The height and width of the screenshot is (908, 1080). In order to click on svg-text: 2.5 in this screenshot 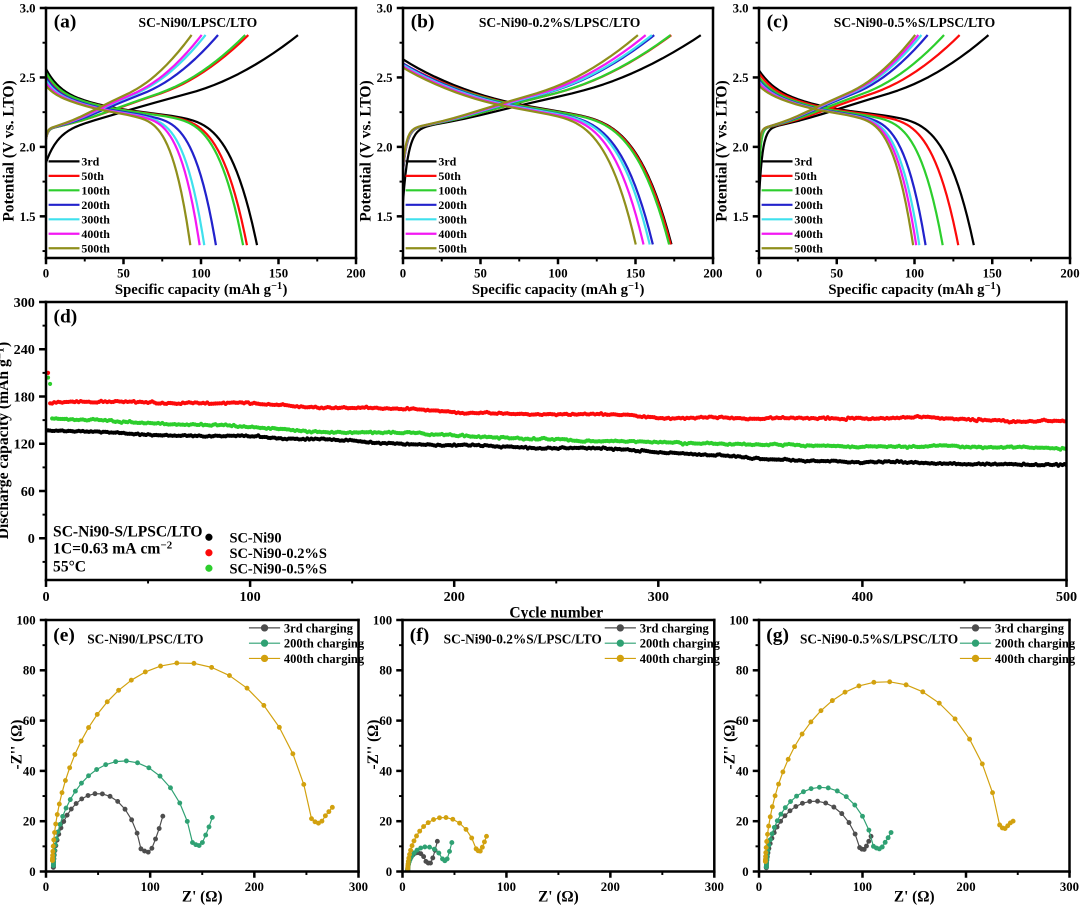, I will do `click(28, 78)`.